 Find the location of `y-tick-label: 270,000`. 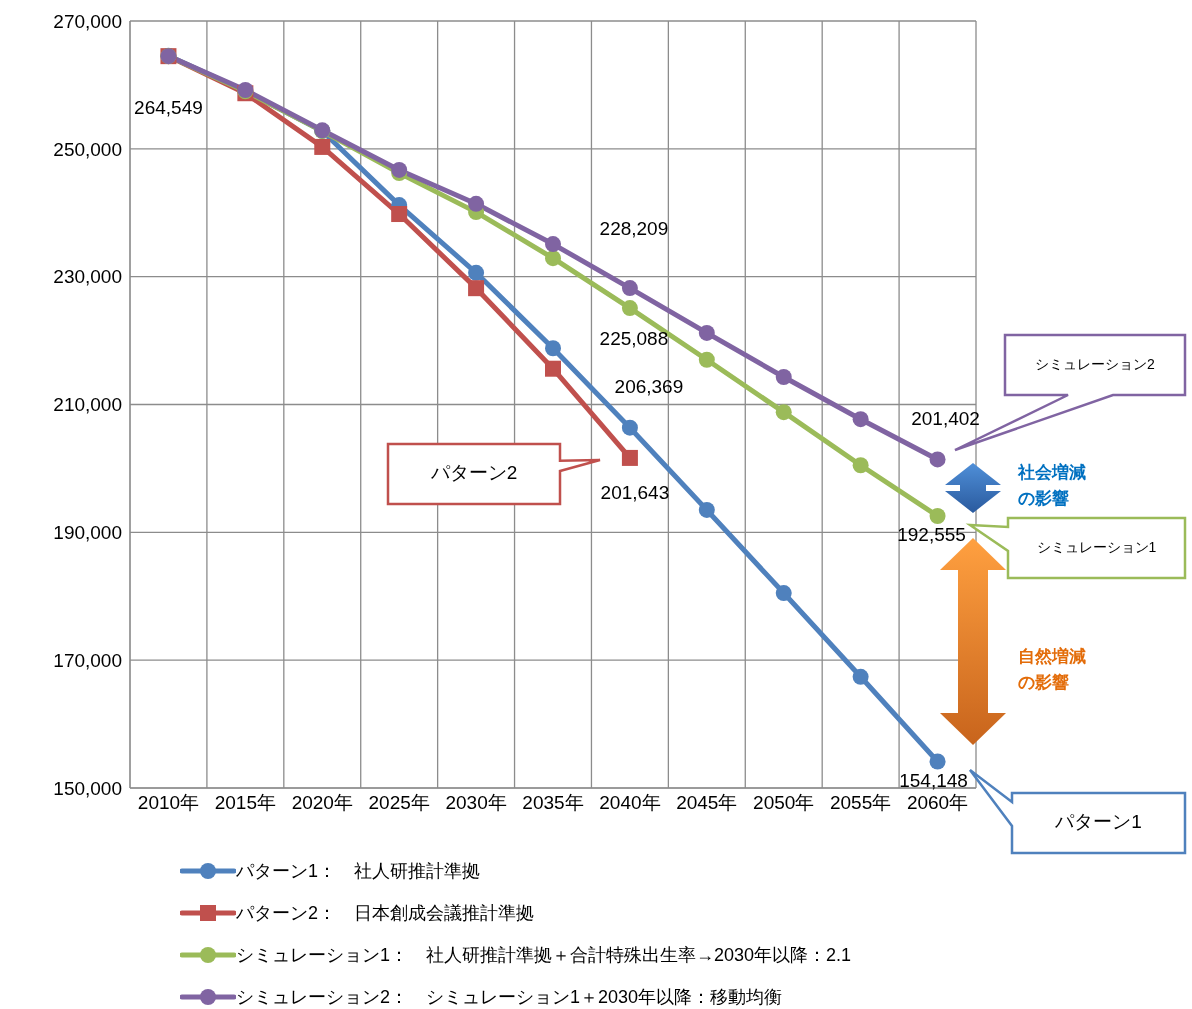

y-tick-label: 270,000 is located at coordinates (87, 21).